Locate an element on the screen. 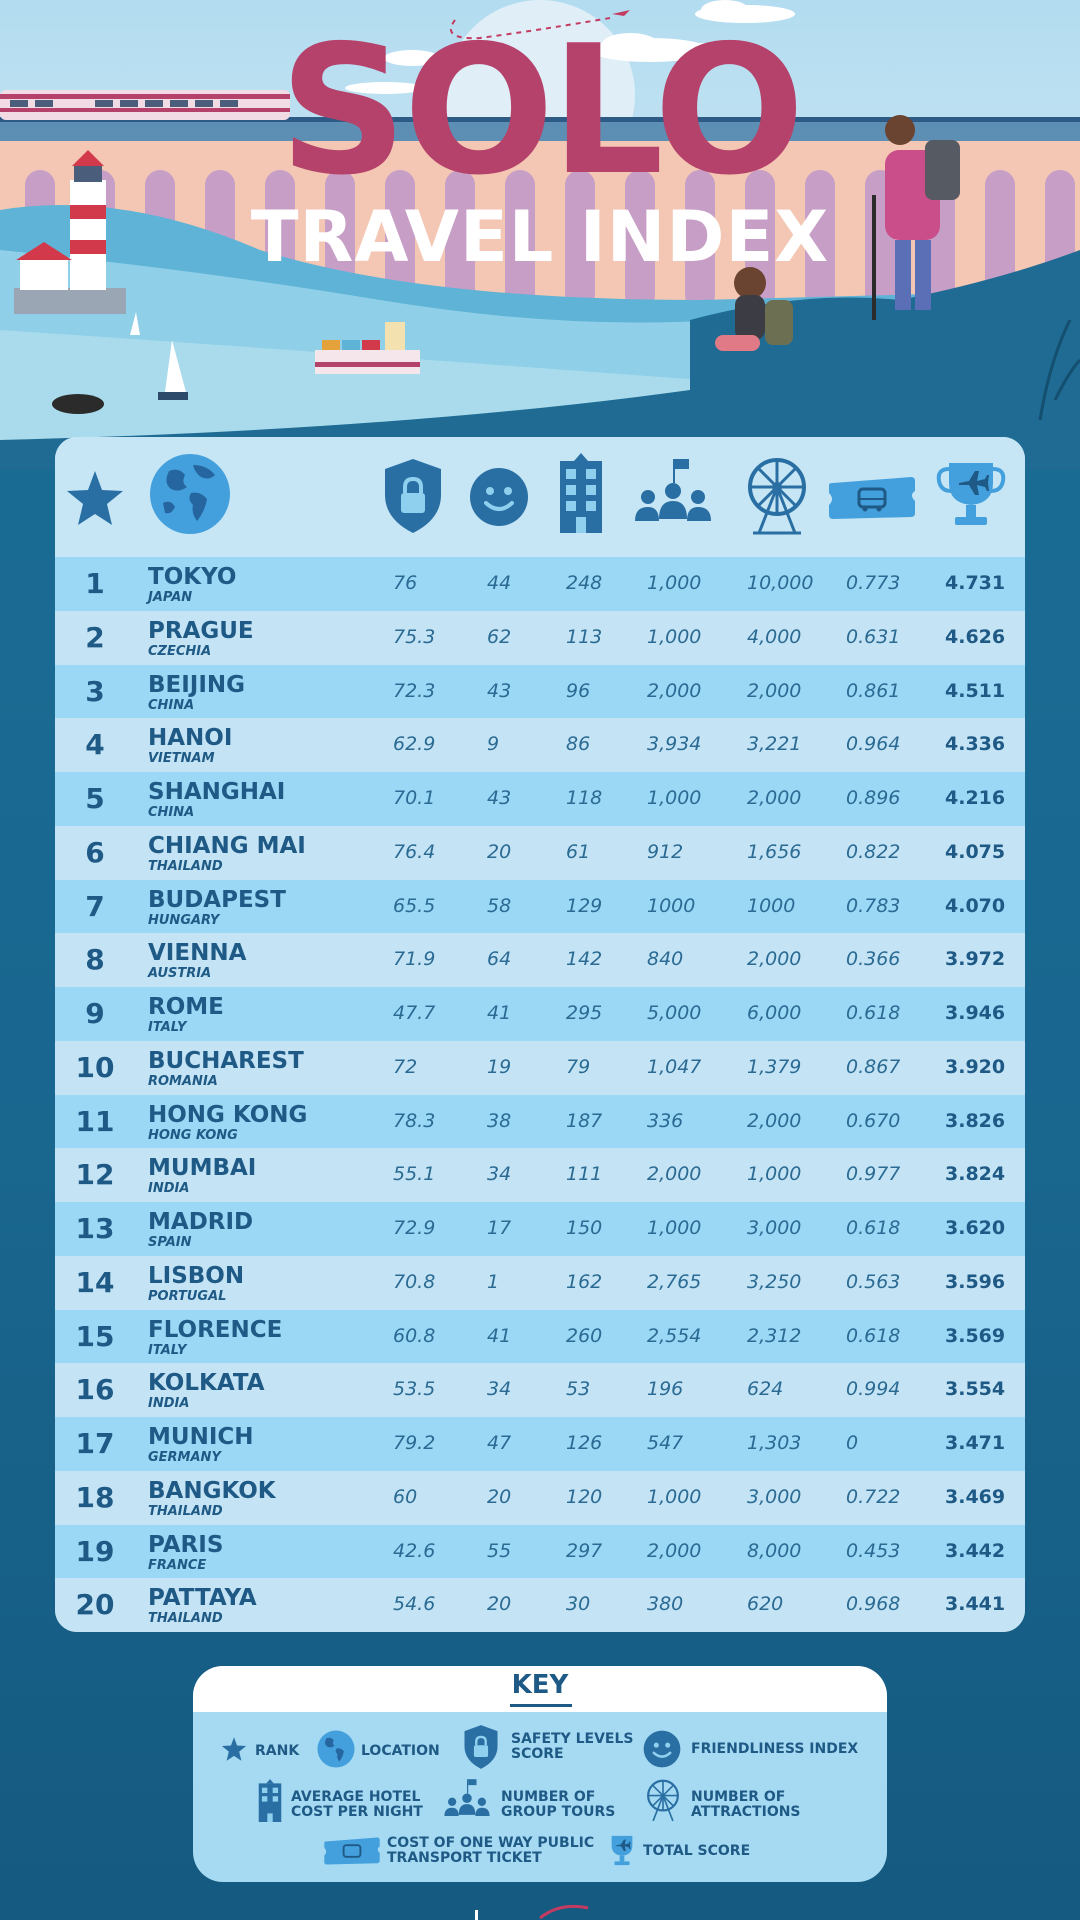 The width and height of the screenshot is (1080, 1920). cell-ticket-cost: 0.618 is located at coordinates (873, 1013).